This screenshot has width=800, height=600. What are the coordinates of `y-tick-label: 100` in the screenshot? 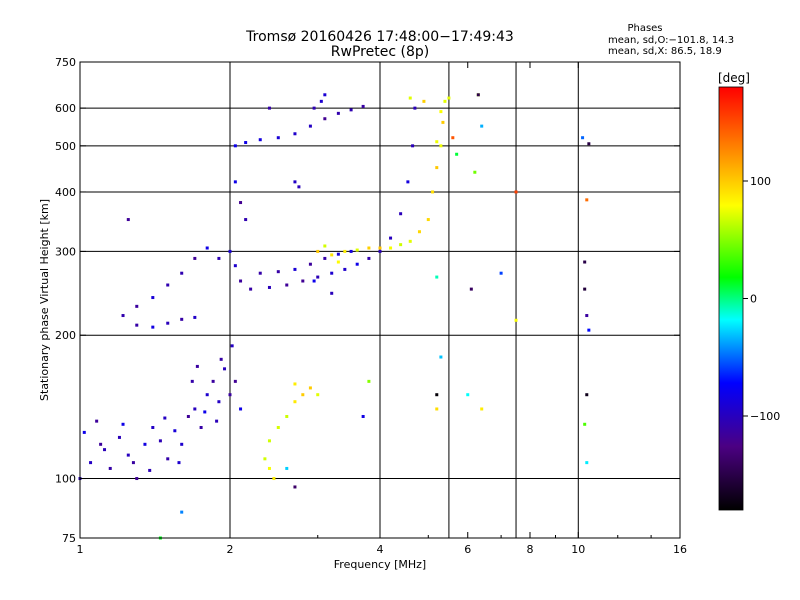 It's located at (65, 479).